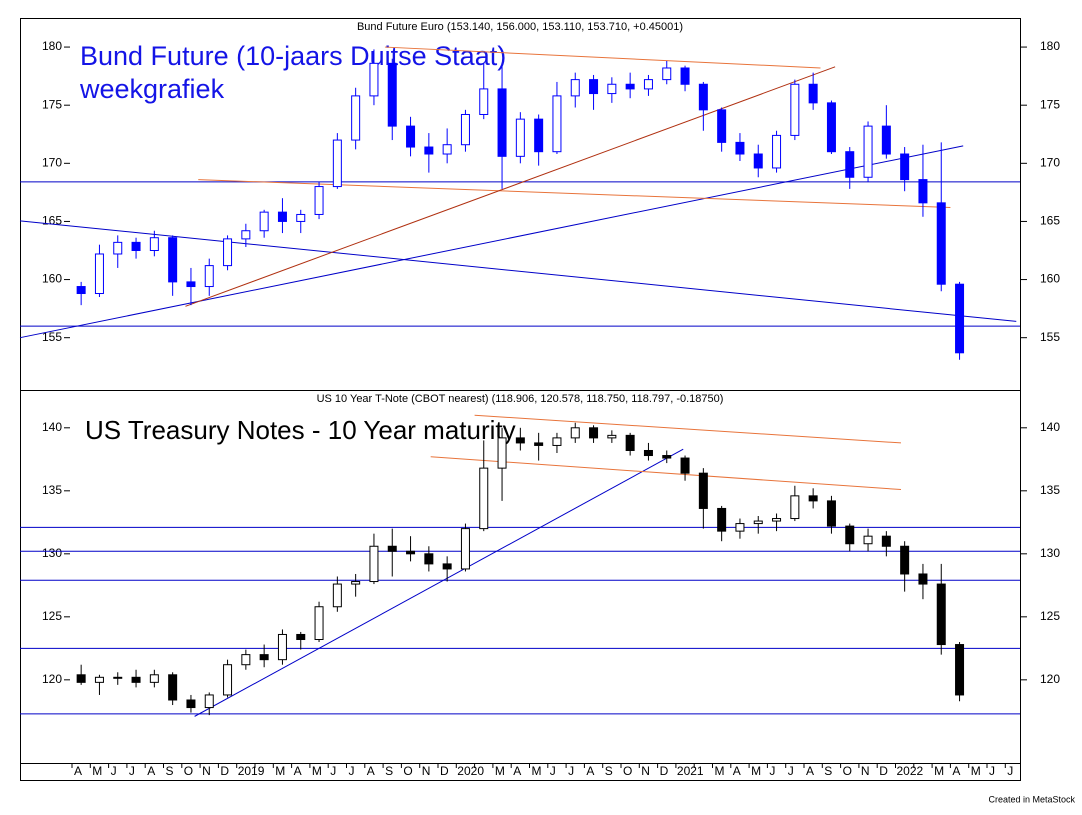 Image resolution: width=1082 pixels, height=815 pixels. What do you see at coordinates (52, 553) in the screenshot?
I see `y-tick-label: 130` at bounding box center [52, 553].